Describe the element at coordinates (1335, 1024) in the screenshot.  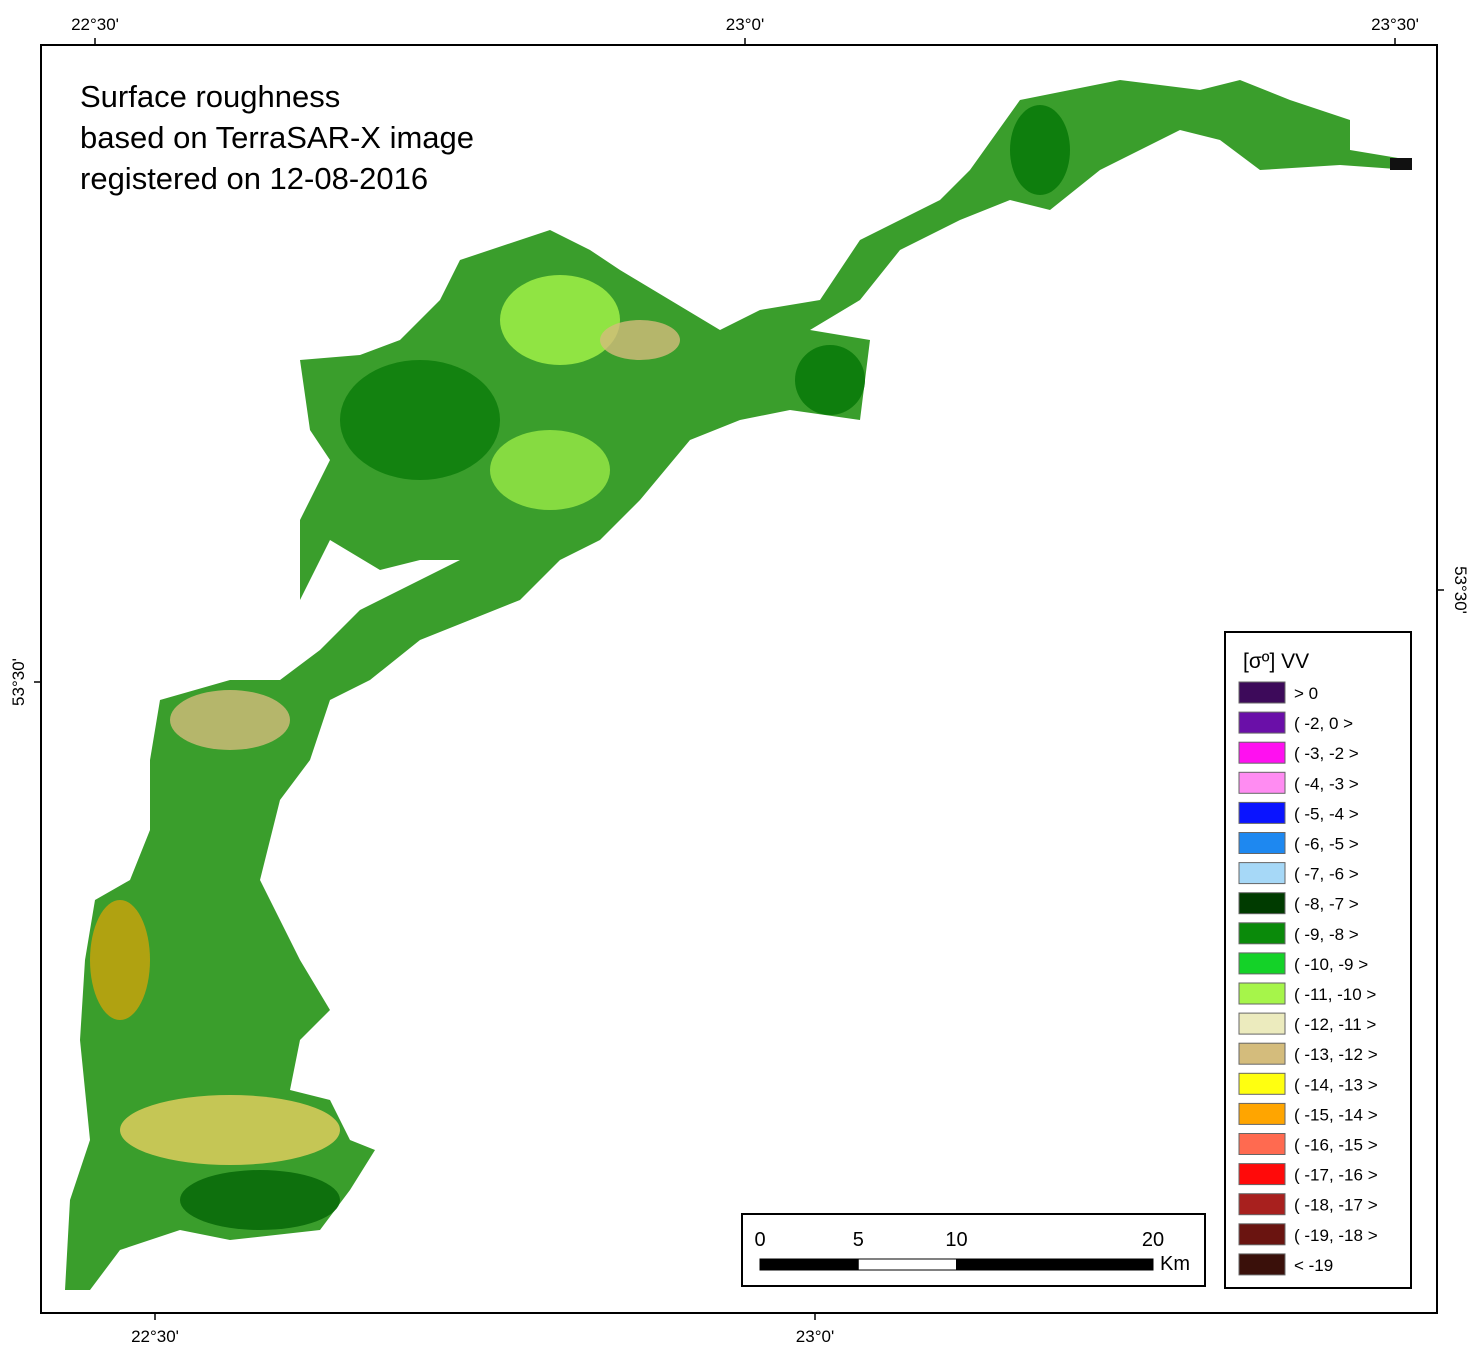
I see `legend-label: ( -12, -11 >` at that location.